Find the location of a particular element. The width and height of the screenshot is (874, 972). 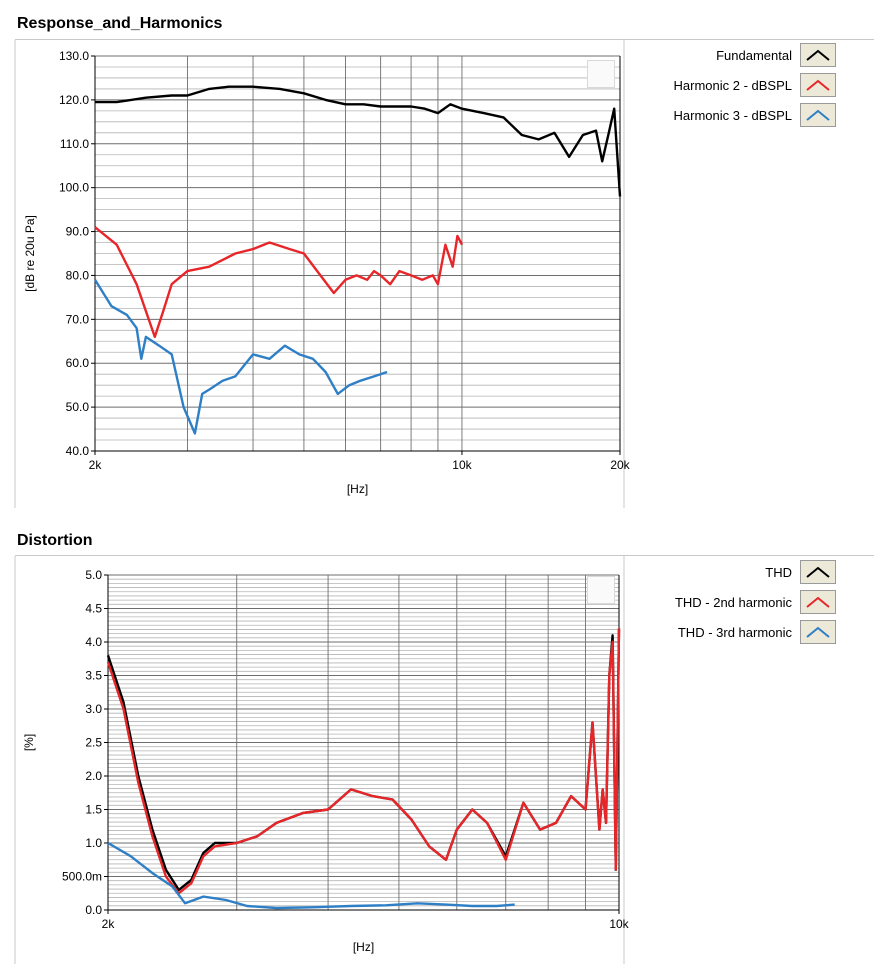

series-line-harmonic-3-dbspl is located at coordinates (240, 357).